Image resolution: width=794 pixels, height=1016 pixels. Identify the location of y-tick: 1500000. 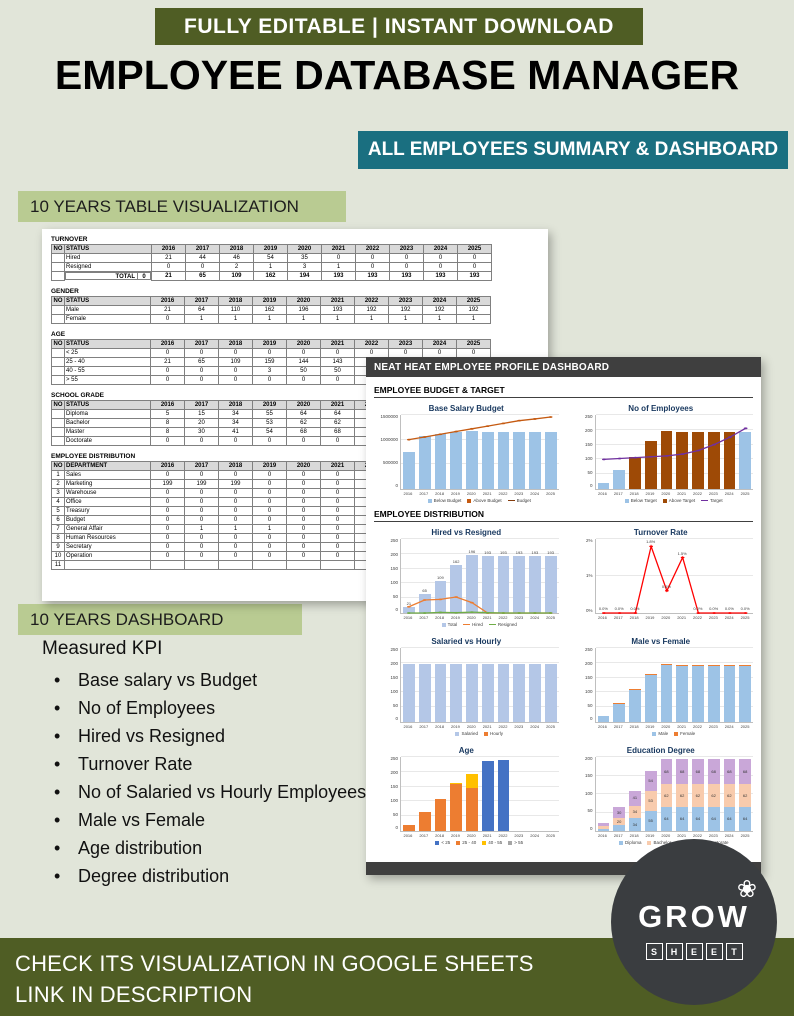
(389, 416).